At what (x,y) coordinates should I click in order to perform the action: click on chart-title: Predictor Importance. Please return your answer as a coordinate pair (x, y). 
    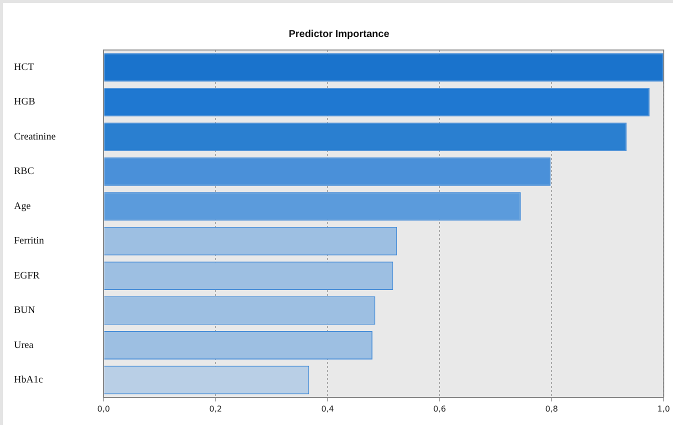
    Looking at the image, I should click on (339, 34).